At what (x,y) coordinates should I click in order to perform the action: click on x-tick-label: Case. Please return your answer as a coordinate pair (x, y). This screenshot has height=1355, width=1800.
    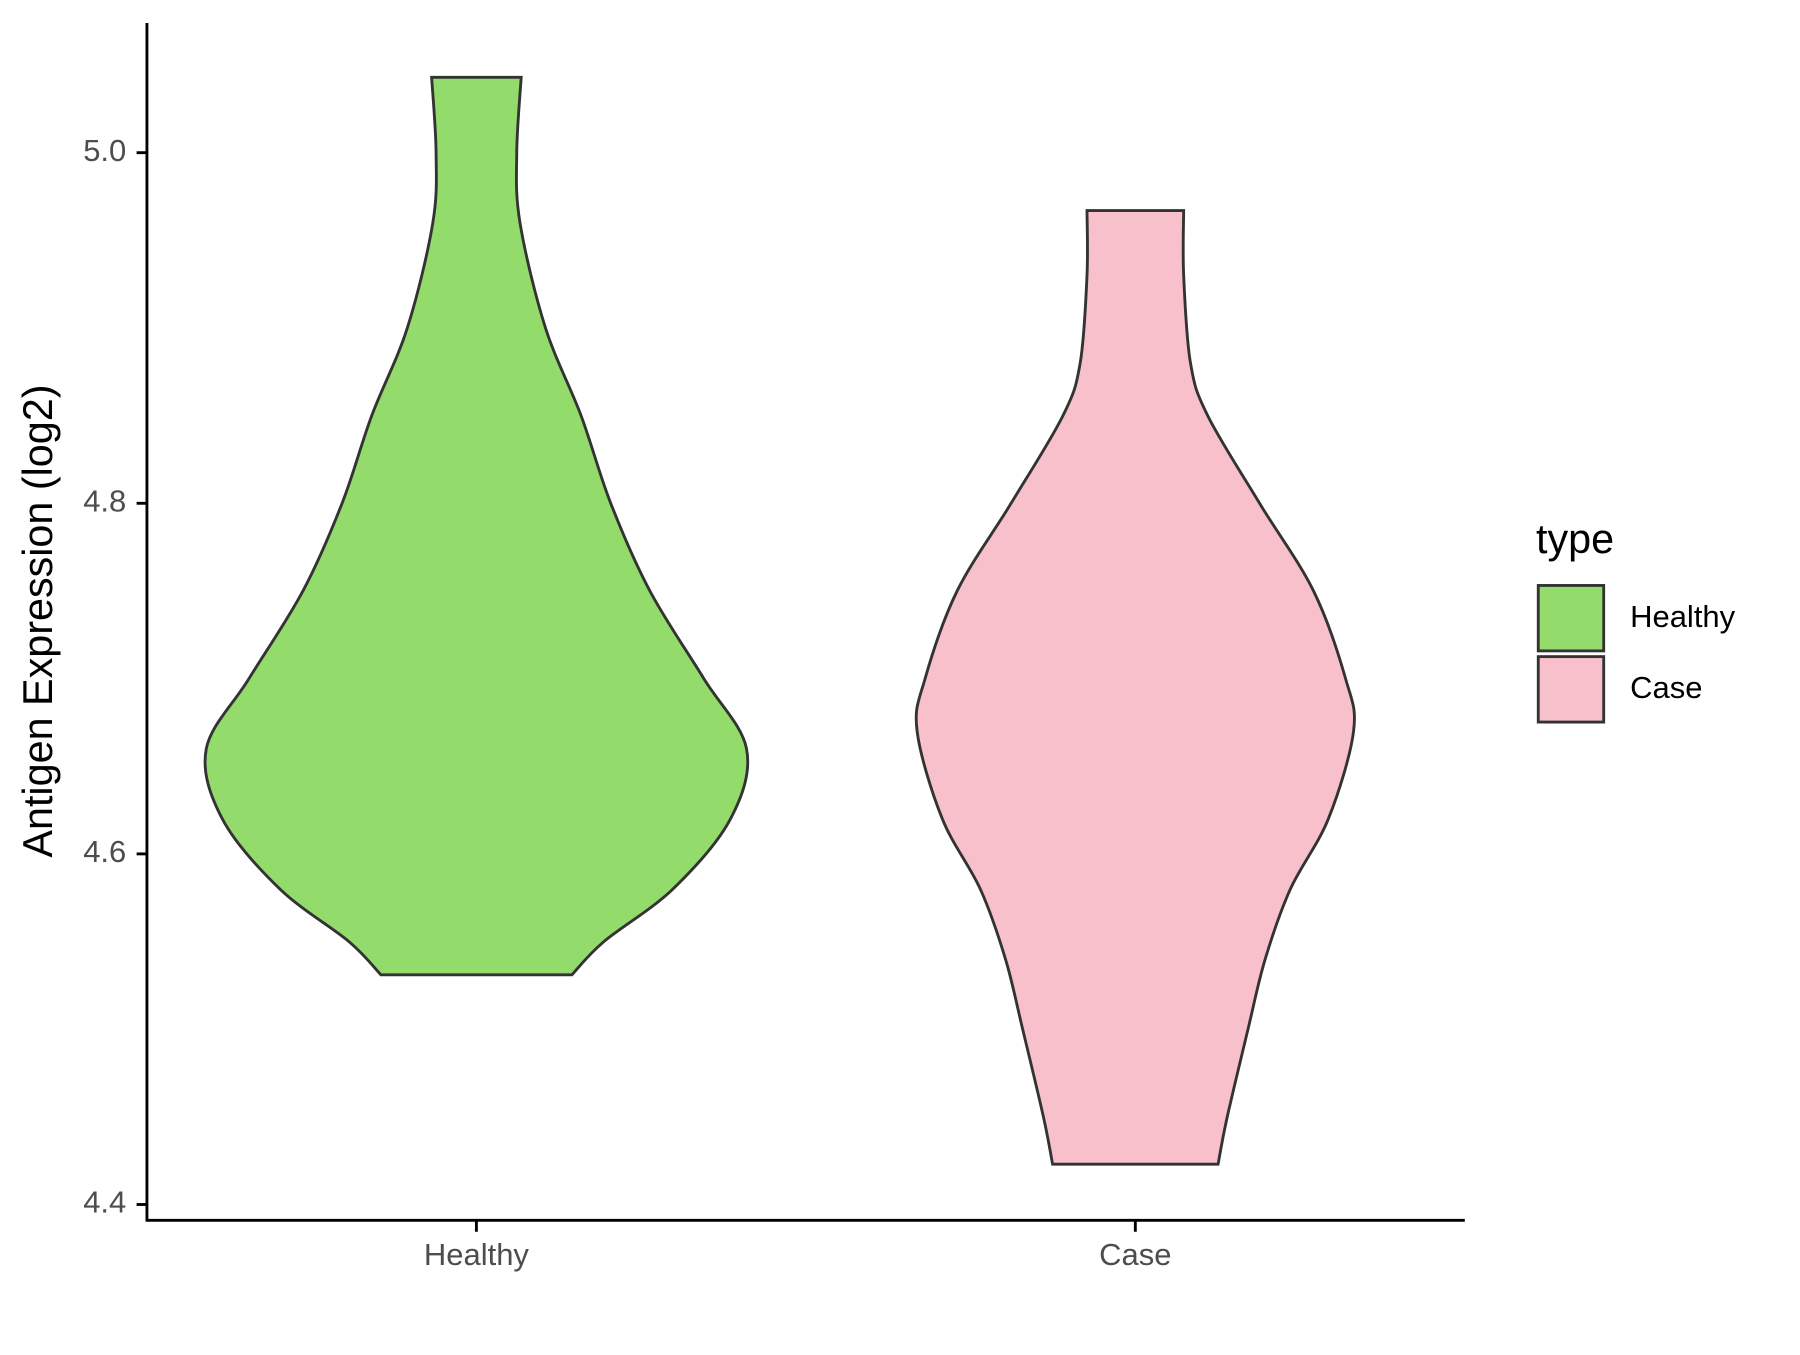
    Looking at the image, I should click on (1135, 1254).